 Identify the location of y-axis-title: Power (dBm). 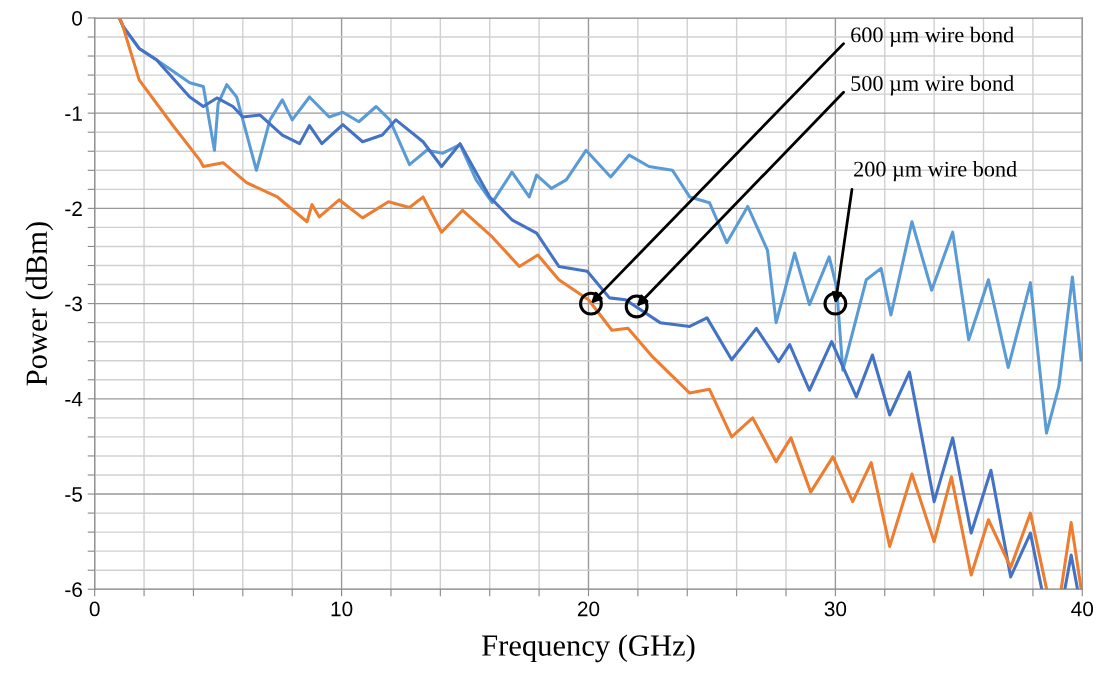
(39, 304).